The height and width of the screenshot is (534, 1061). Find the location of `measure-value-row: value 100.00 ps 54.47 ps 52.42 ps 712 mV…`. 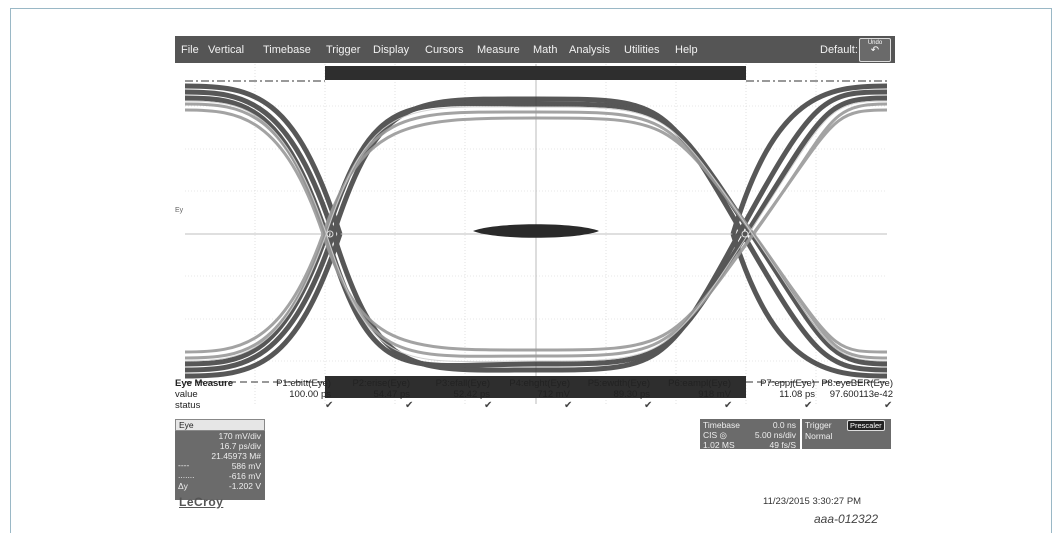

measure-value-row: value 100.00 ps 54.47 ps 52.42 ps 712 mV… is located at coordinates (535, 395).